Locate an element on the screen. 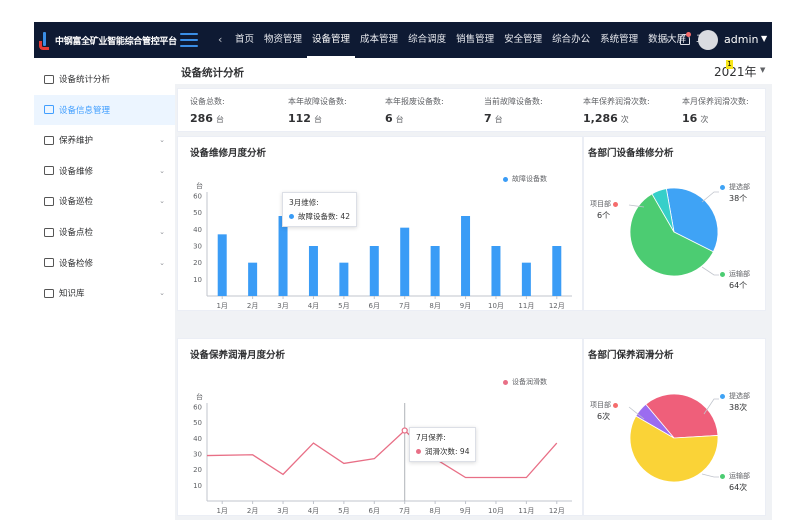  inspect-icon is located at coordinates (49, 201).